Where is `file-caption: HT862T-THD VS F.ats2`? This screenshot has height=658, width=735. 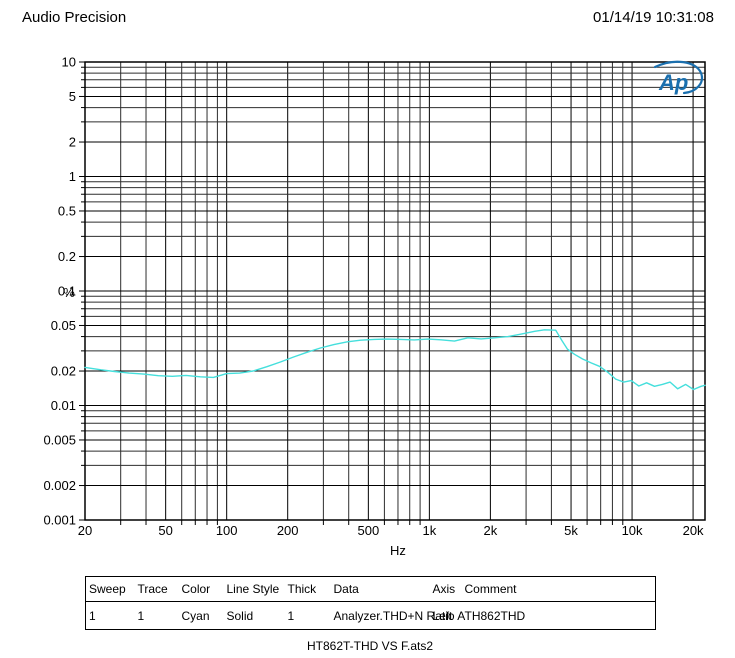
file-caption: HT862T-THD VS F.ats2 is located at coordinates (370, 646).